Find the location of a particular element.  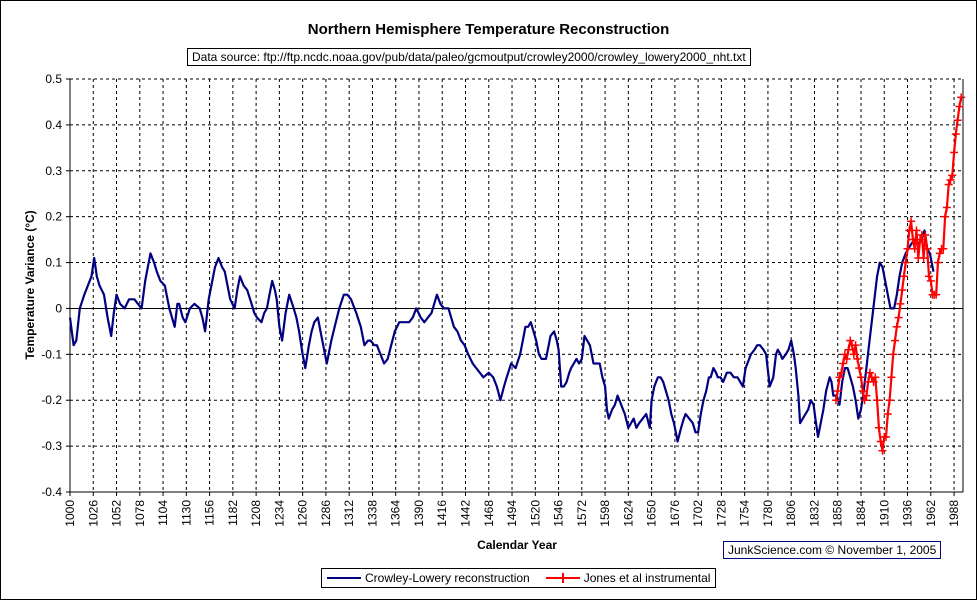

x-tick-label: 1078 is located at coordinates (140, 513).